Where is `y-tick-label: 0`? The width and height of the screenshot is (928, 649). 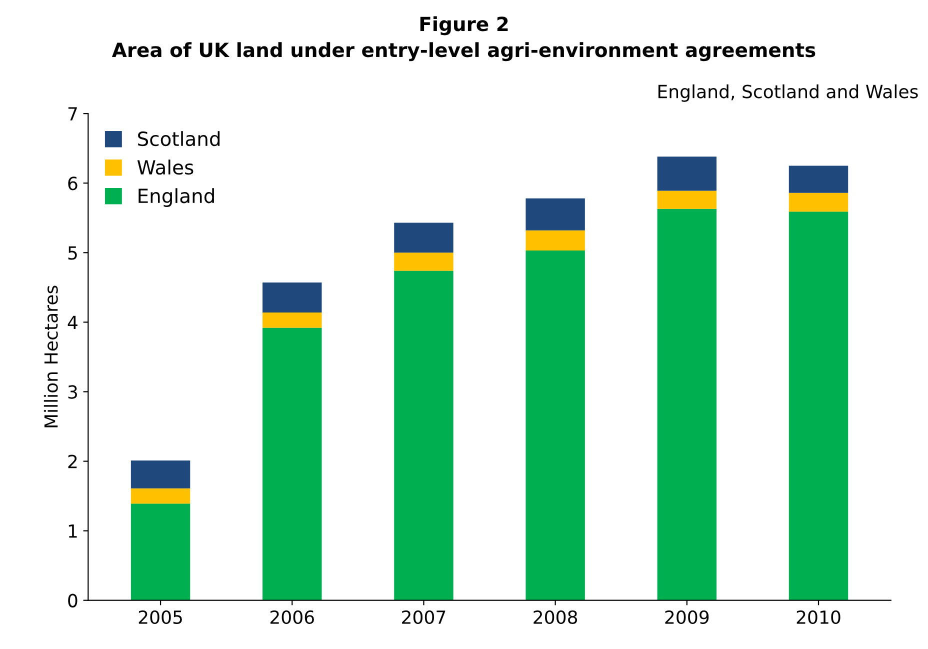 y-tick-label: 0 is located at coordinates (73, 601).